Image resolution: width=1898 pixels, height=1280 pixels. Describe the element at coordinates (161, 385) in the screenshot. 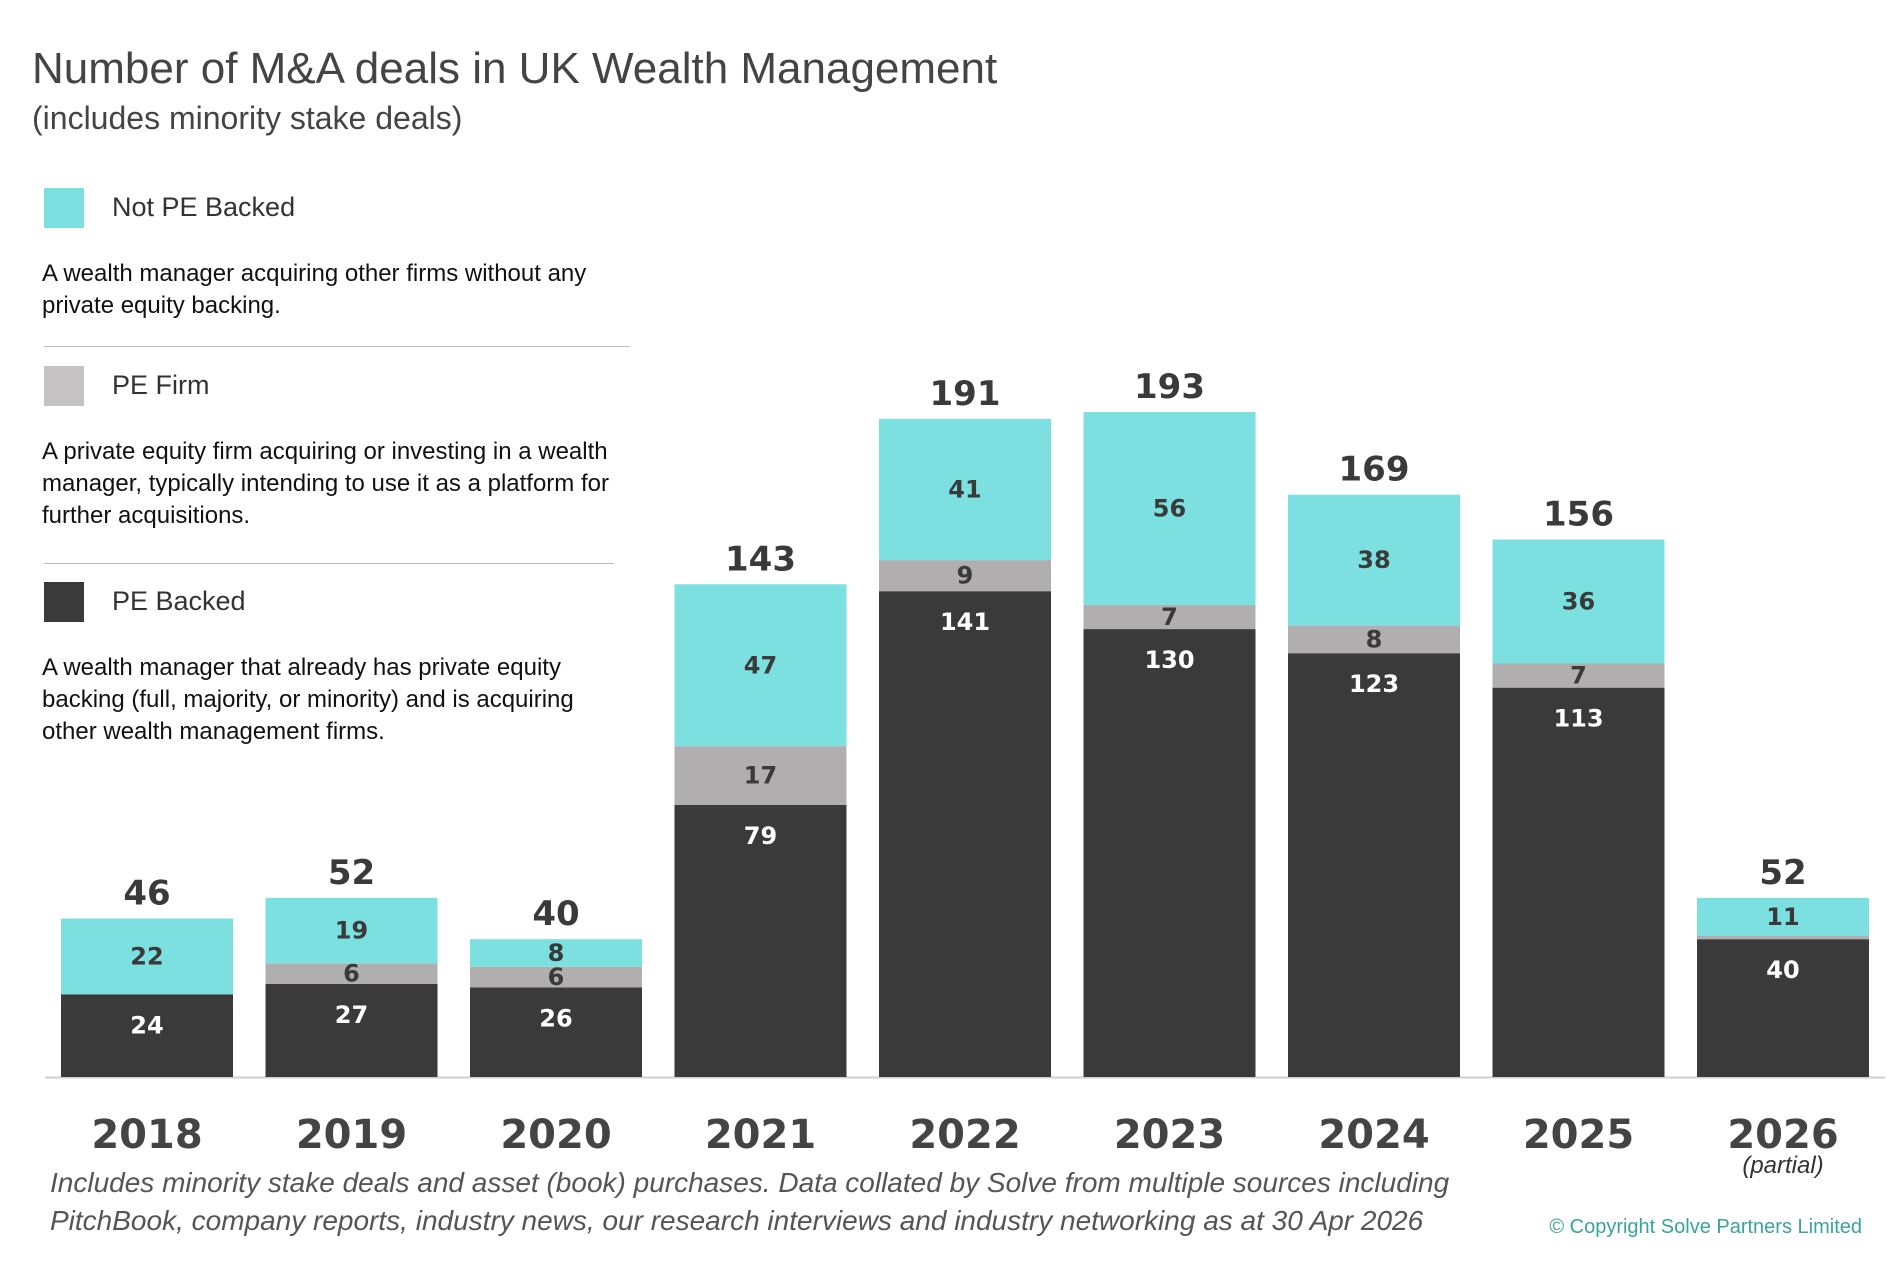

I see `legend-label-pe-firm: PE Firm` at that location.